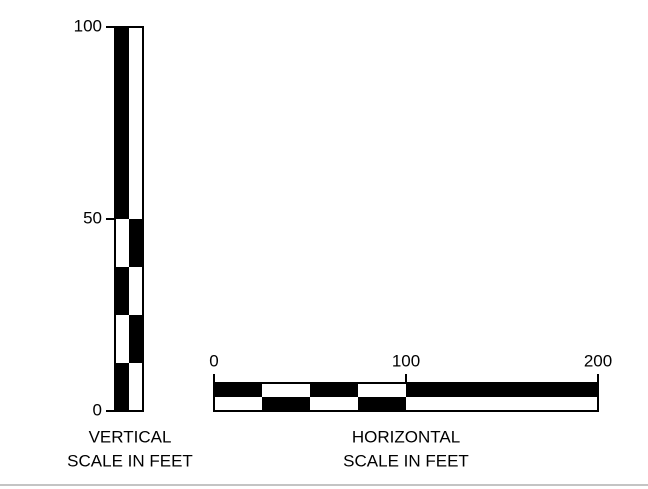  Describe the element at coordinates (129, 219) in the screenshot. I see `vertical-scale-bar` at that location.